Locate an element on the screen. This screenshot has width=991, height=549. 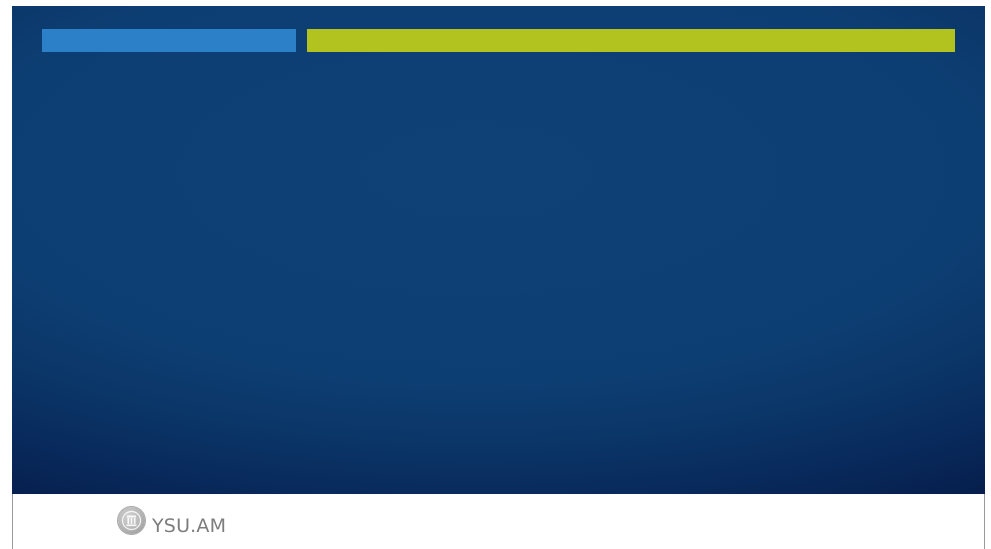
slide-footer: YSU.AM is located at coordinates (498, 521).